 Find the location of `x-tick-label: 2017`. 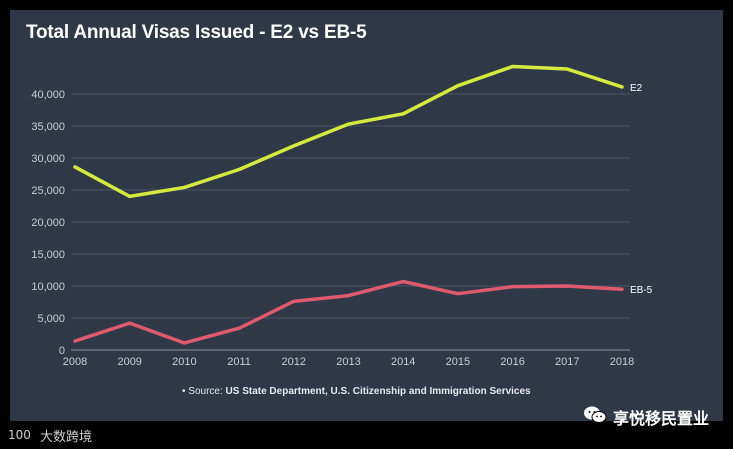

x-tick-label: 2017 is located at coordinates (567, 362).